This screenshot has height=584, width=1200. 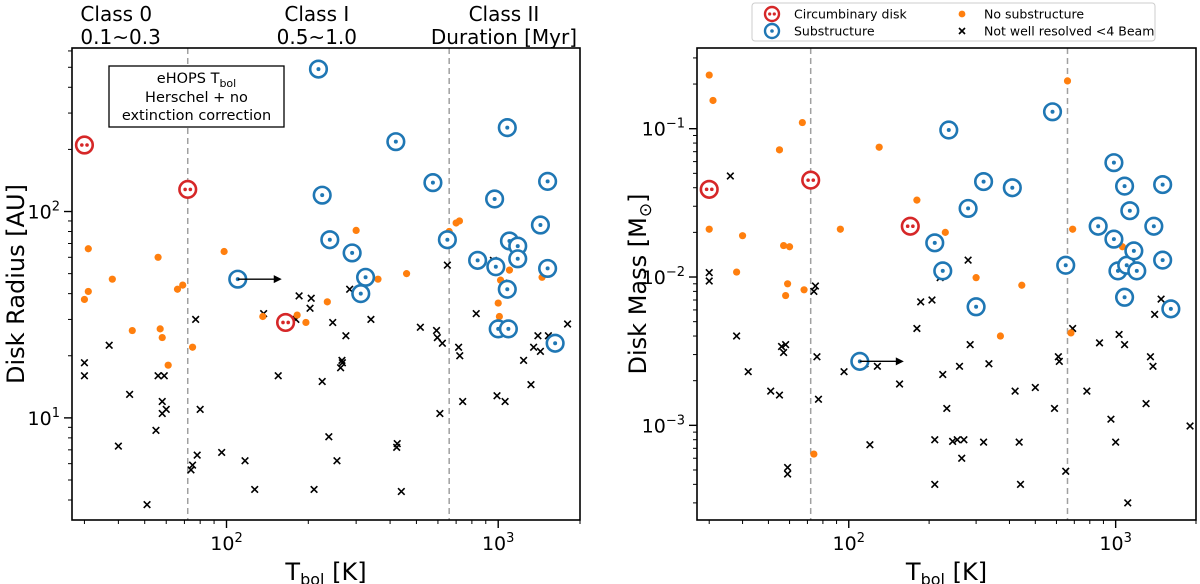 What do you see at coordinates (196, 80) in the screenshot?
I see `annotation-line: eHOPS Tbol` at bounding box center [196, 80].